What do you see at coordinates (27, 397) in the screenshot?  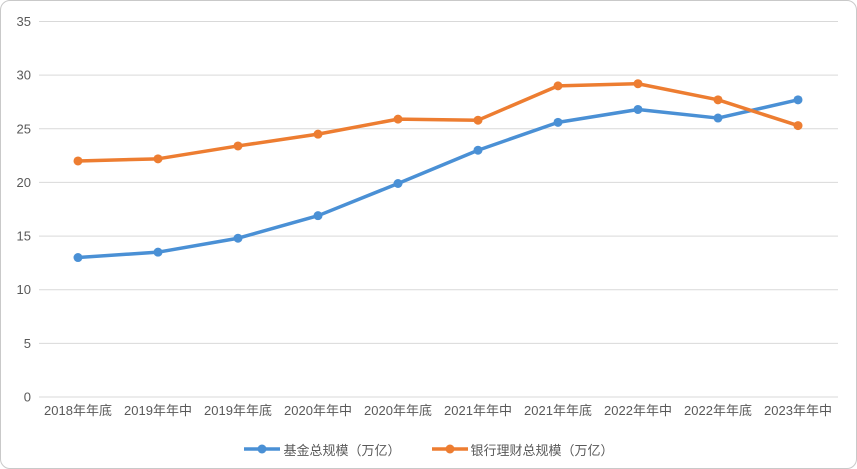 I see `y-tick-label: 0` at bounding box center [27, 397].